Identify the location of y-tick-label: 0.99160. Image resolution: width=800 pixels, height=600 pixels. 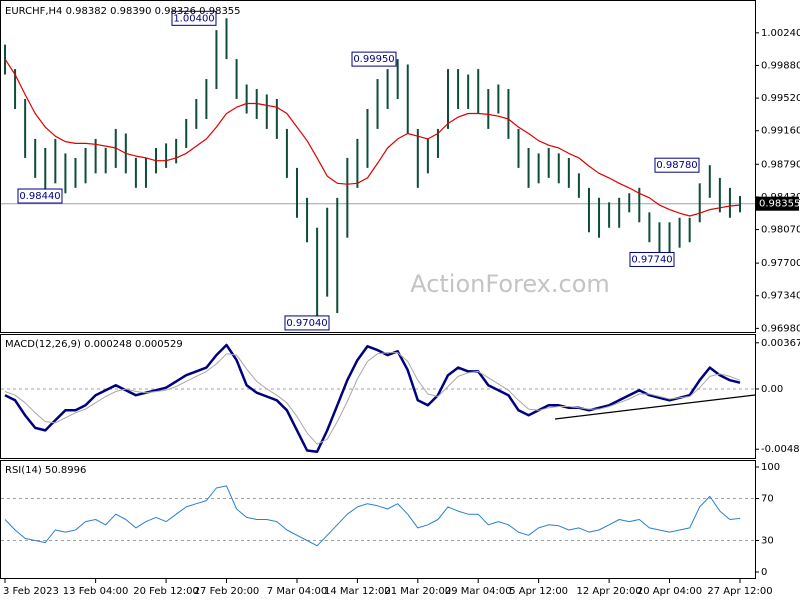
(780, 131).